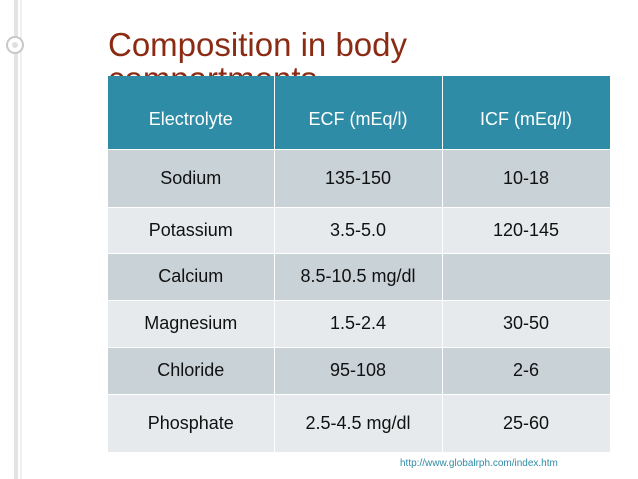  What do you see at coordinates (191, 422) in the screenshot?
I see `cell-electrolyte: Phosphate` at bounding box center [191, 422].